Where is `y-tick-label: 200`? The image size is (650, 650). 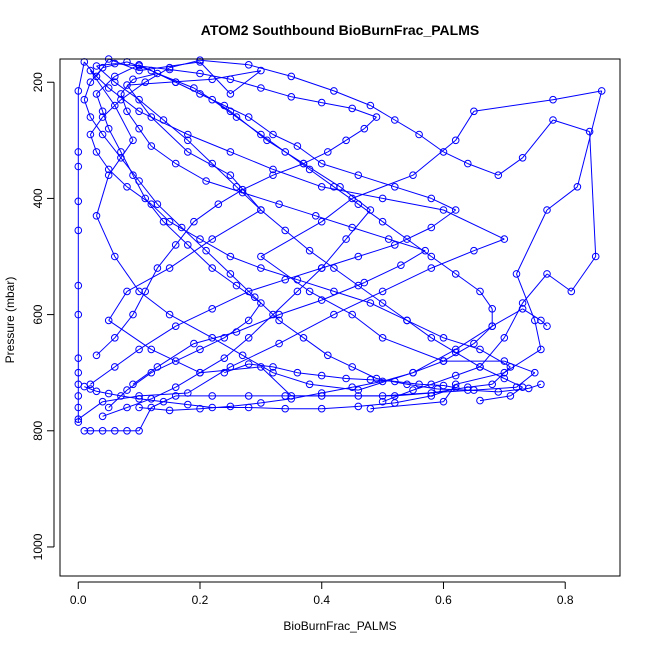 y-tick-label: 200 is located at coordinates (38, 82).